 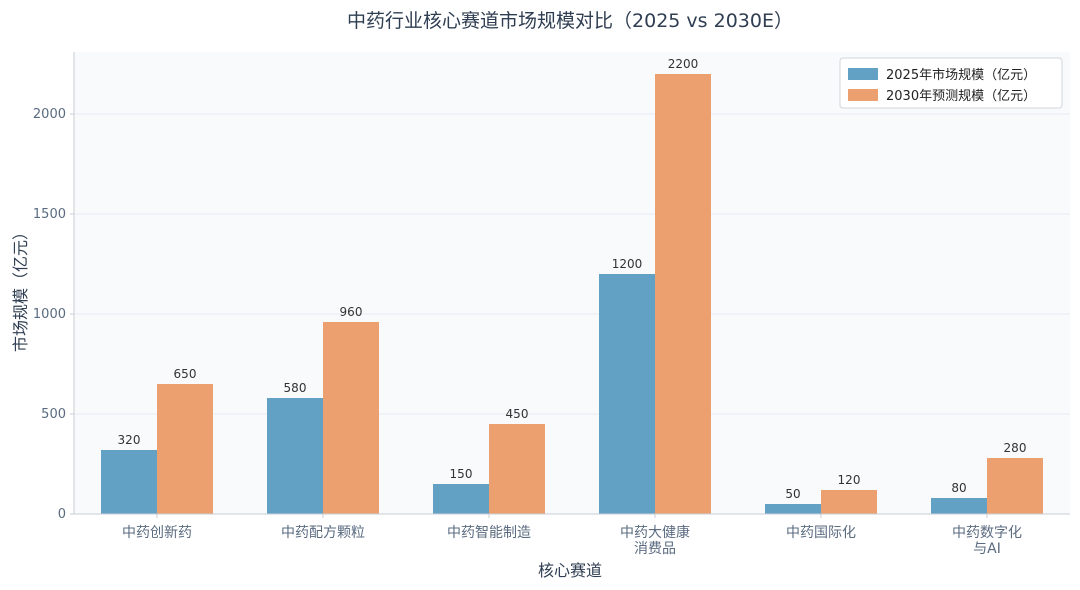 I want to click on legend-label: 2030年预测规模（亿元）, so click(x=961, y=96).